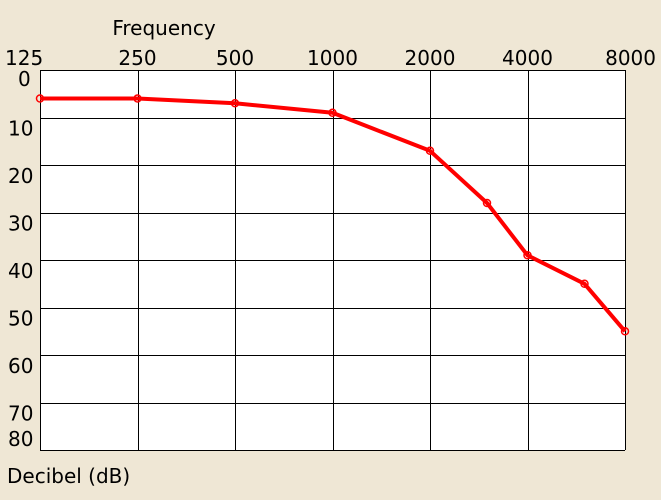 The height and width of the screenshot is (500, 661). What do you see at coordinates (630, 58) in the screenshot?
I see `x-tick-label: 8000` at bounding box center [630, 58].